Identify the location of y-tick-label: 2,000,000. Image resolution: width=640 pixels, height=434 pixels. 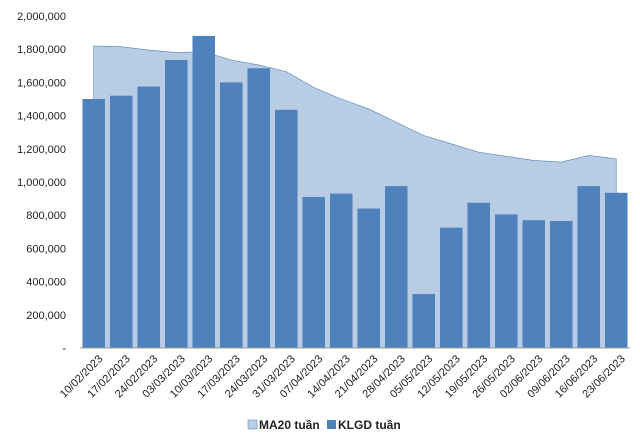
(41, 17).